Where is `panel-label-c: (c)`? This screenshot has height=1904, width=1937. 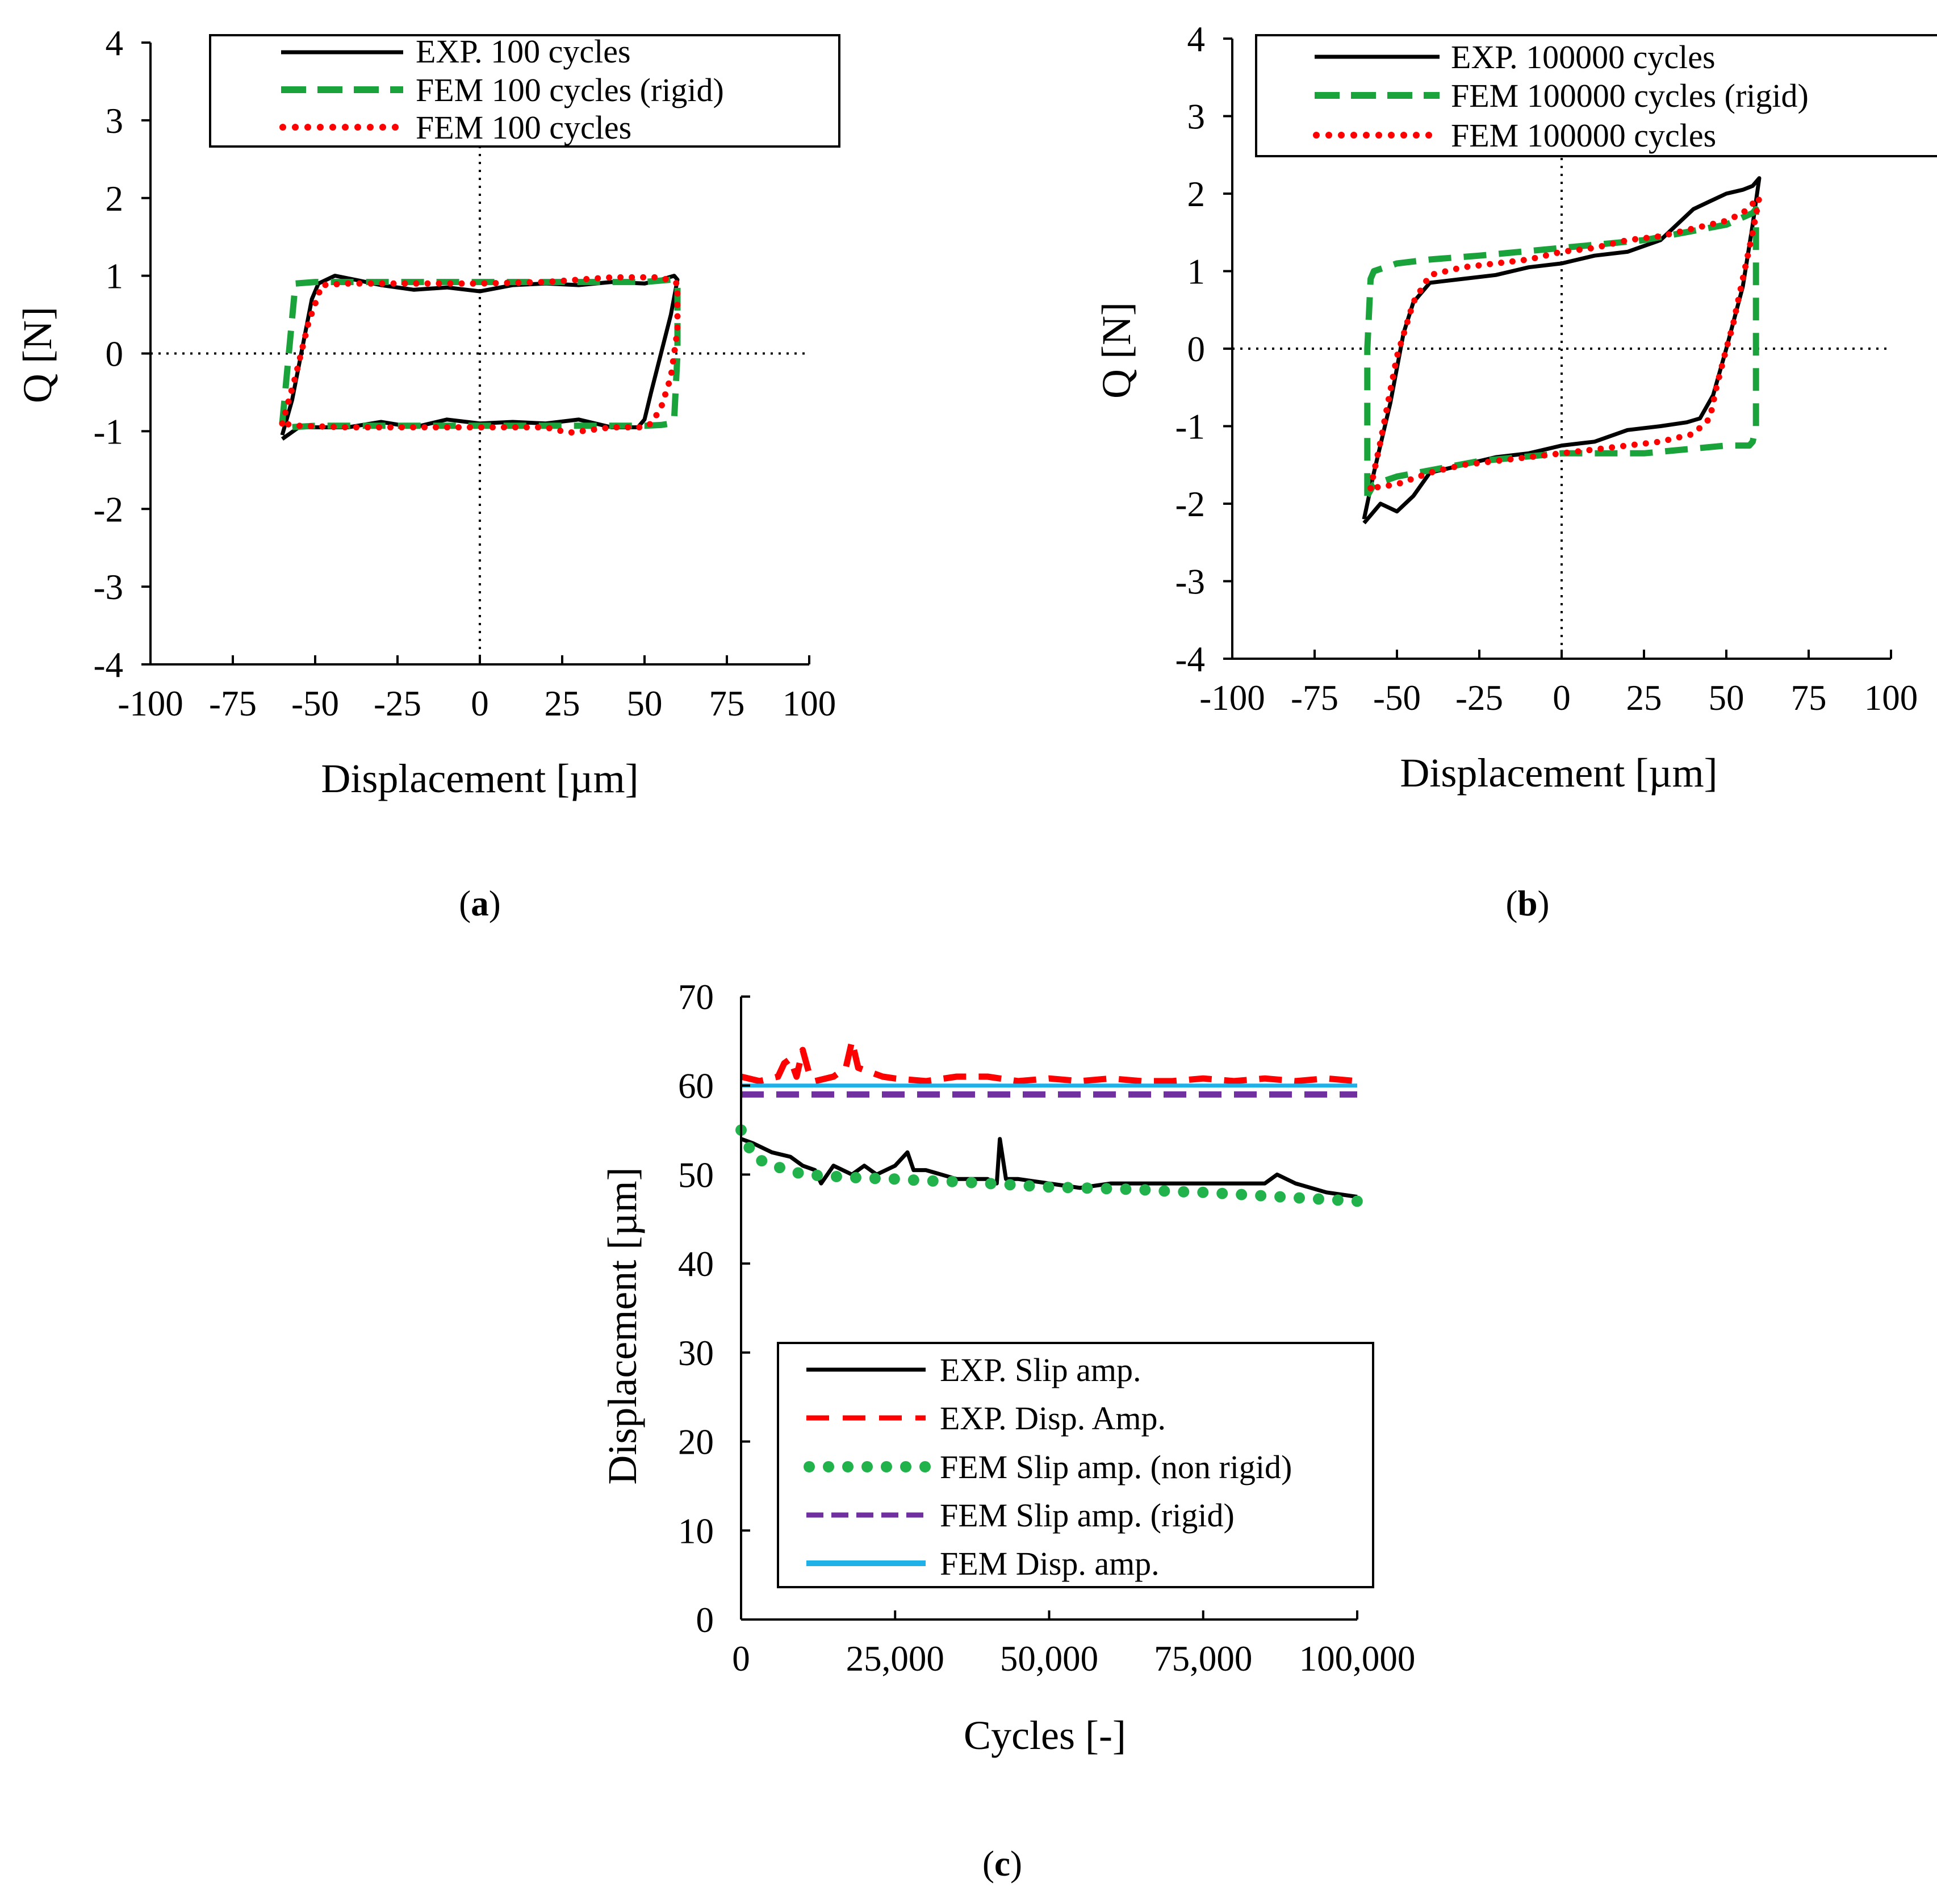
panel-label-c: (c) is located at coordinates (1002, 1864).